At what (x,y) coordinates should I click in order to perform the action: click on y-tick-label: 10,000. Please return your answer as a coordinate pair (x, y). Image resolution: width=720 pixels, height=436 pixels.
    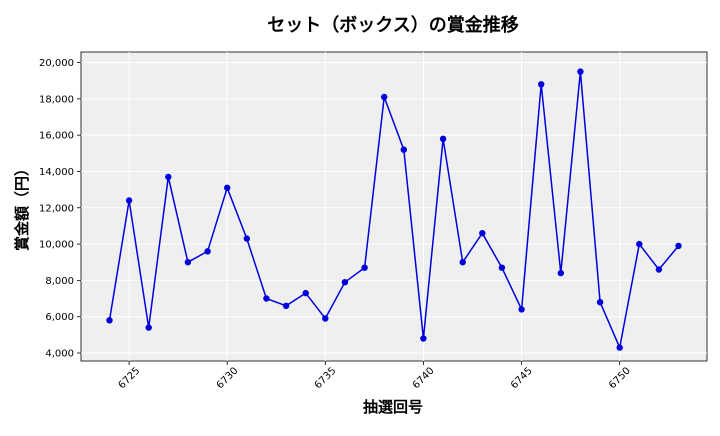
    Looking at the image, I should click on (56, 245).